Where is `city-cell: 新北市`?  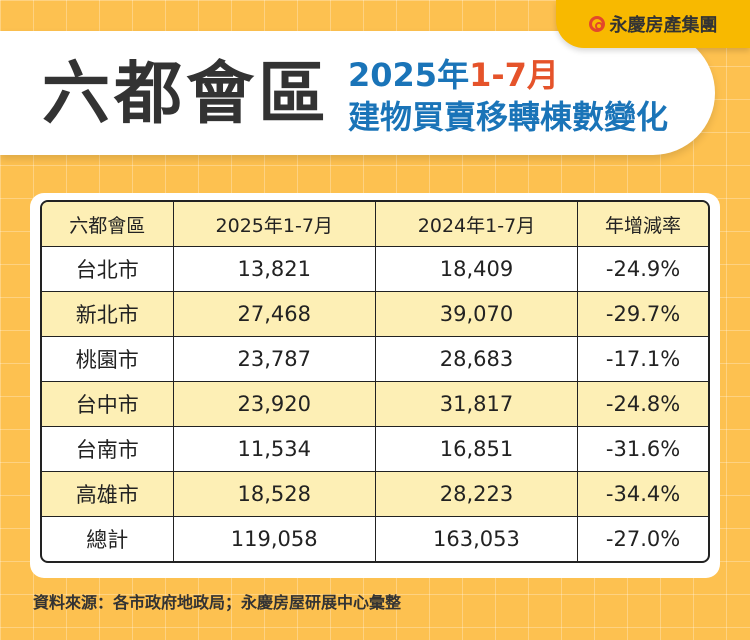
city-cell: 新北市 is located at coordinates (108, 314).